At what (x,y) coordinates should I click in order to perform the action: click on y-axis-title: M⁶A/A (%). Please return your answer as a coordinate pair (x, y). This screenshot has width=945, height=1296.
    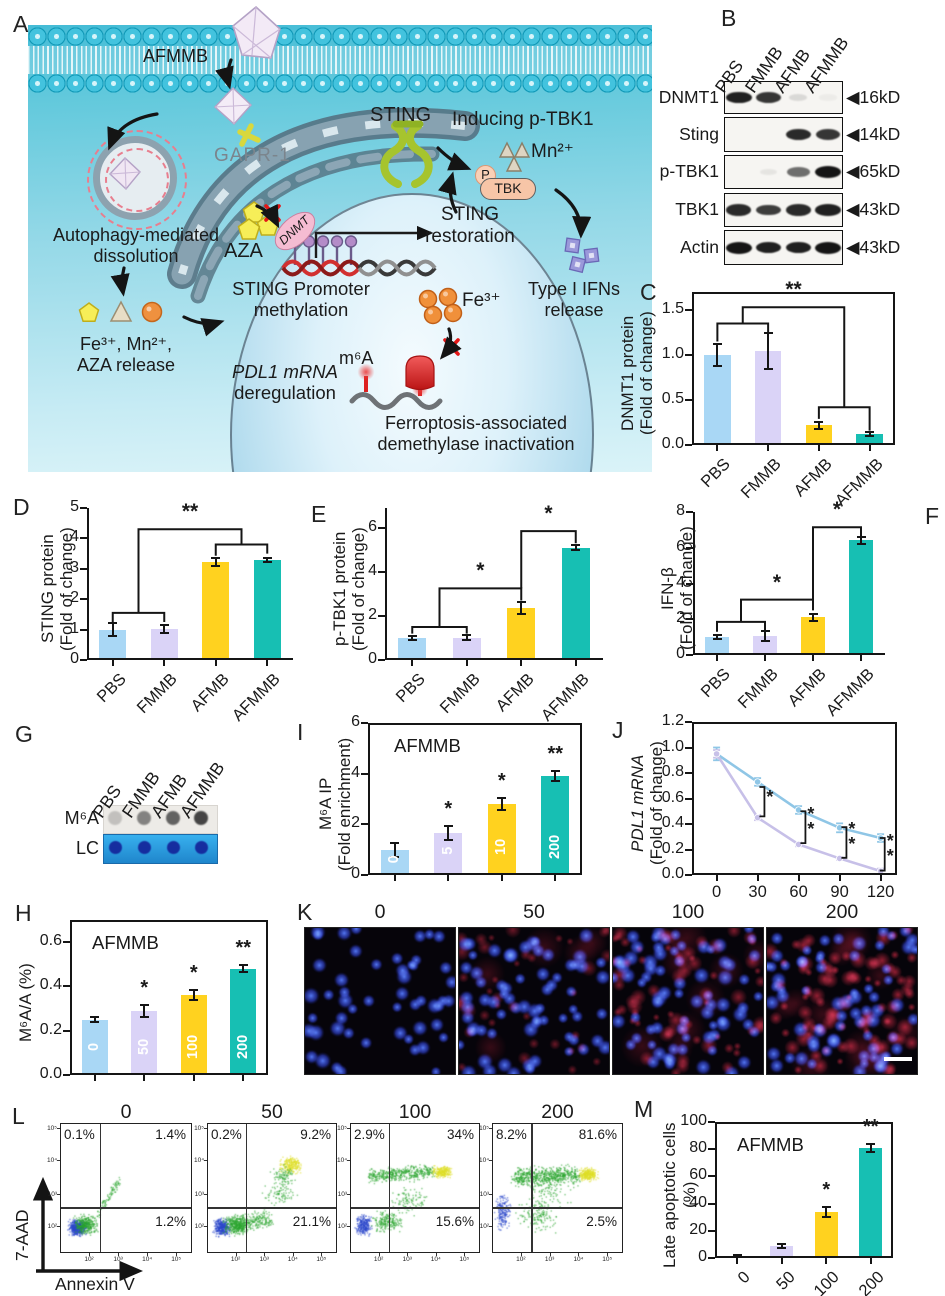
    Looking at the image, I should click on (25, 1002).